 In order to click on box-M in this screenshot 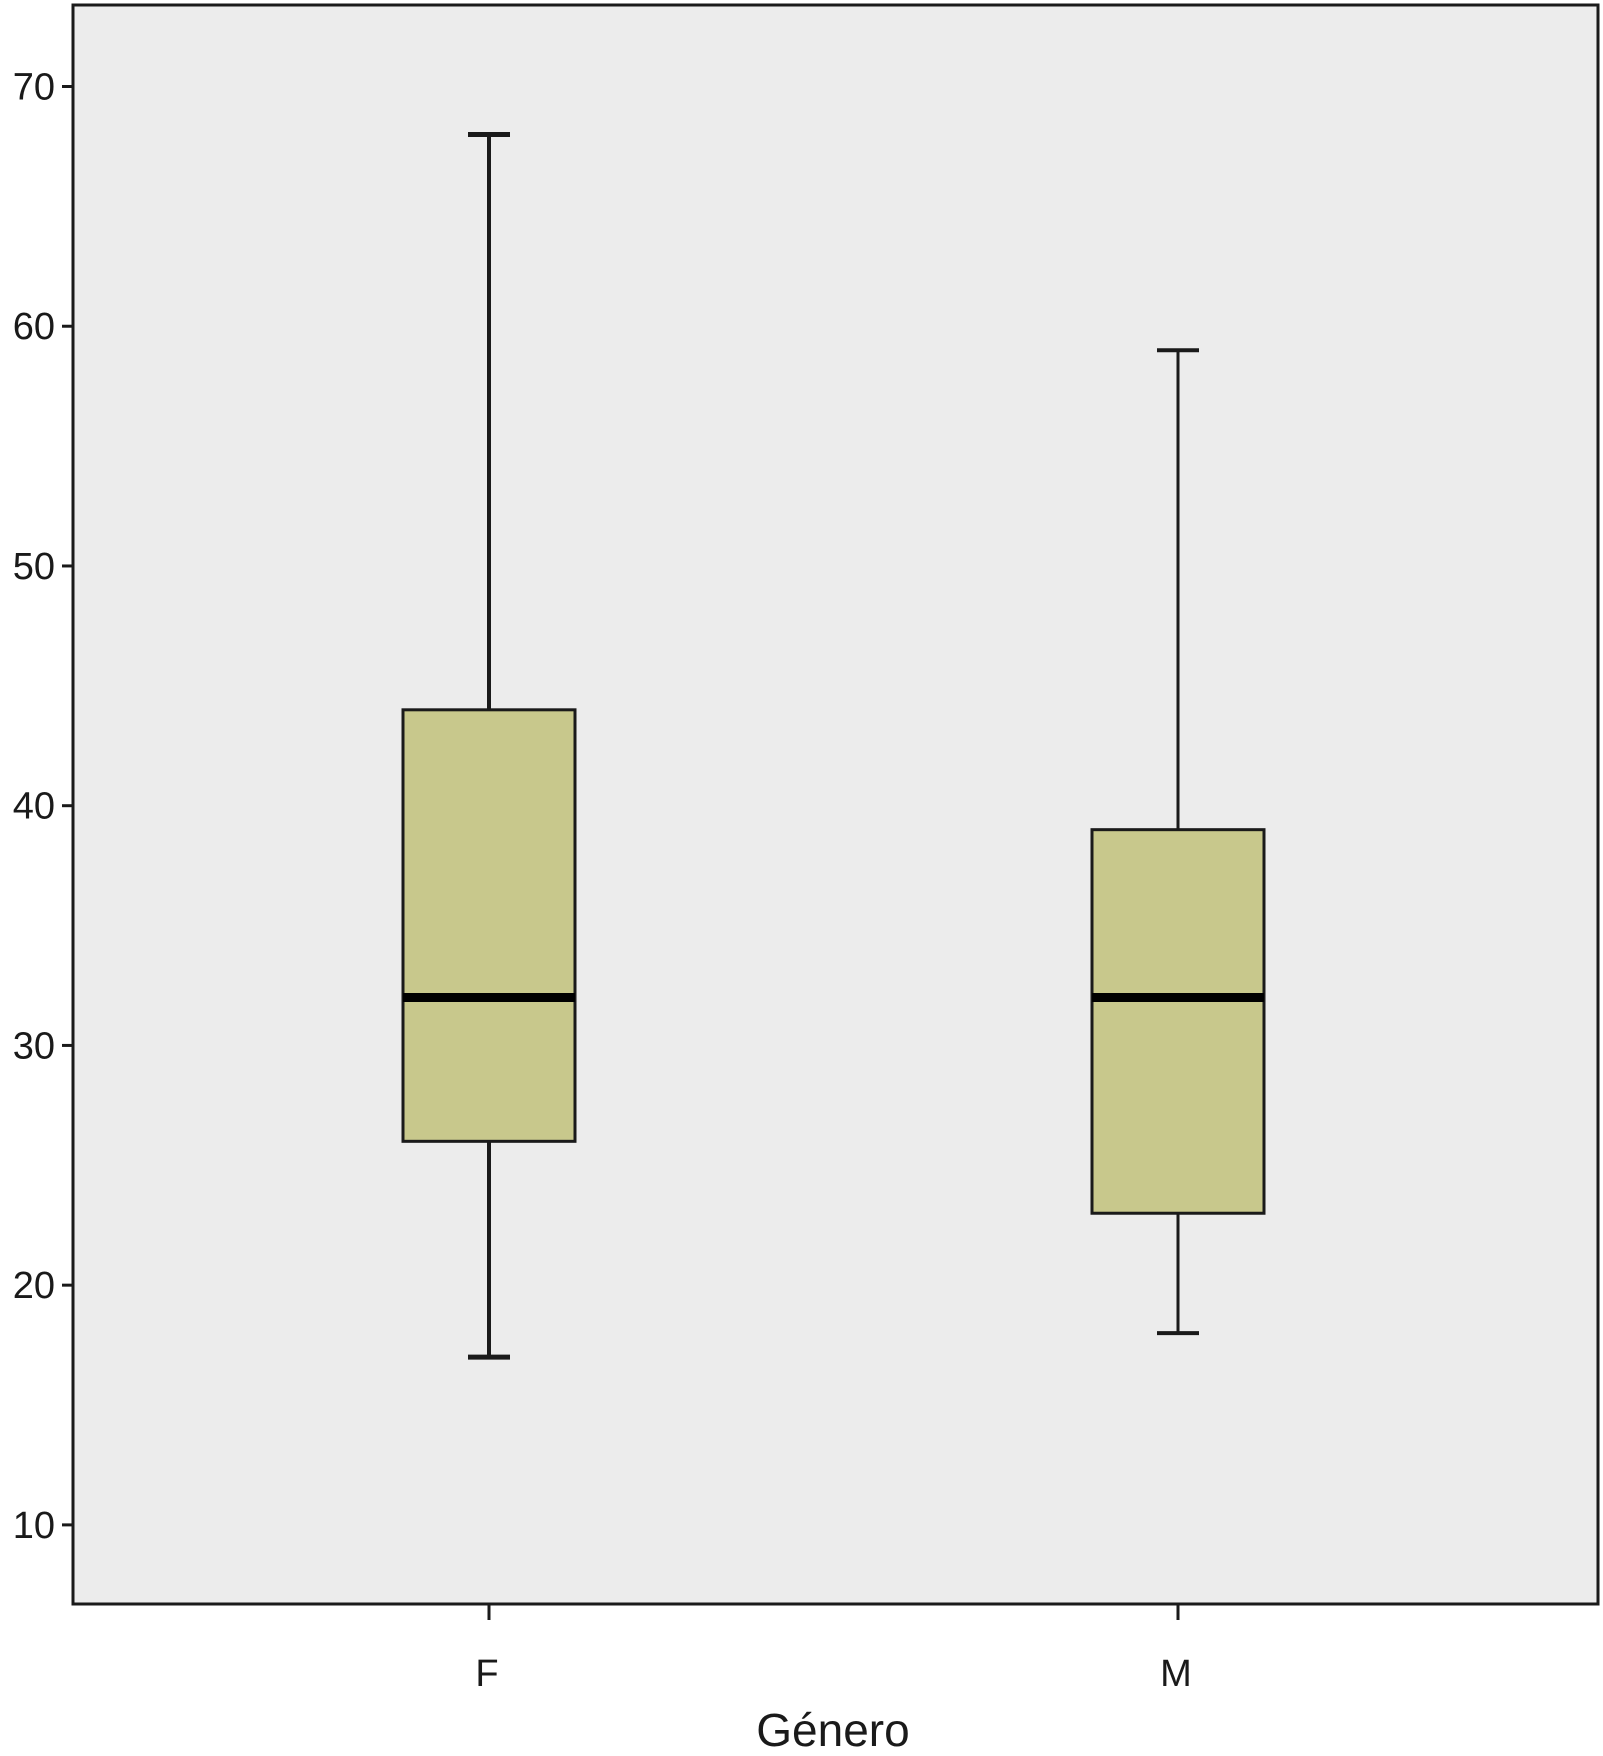, I will do `click(1178, 842)`.